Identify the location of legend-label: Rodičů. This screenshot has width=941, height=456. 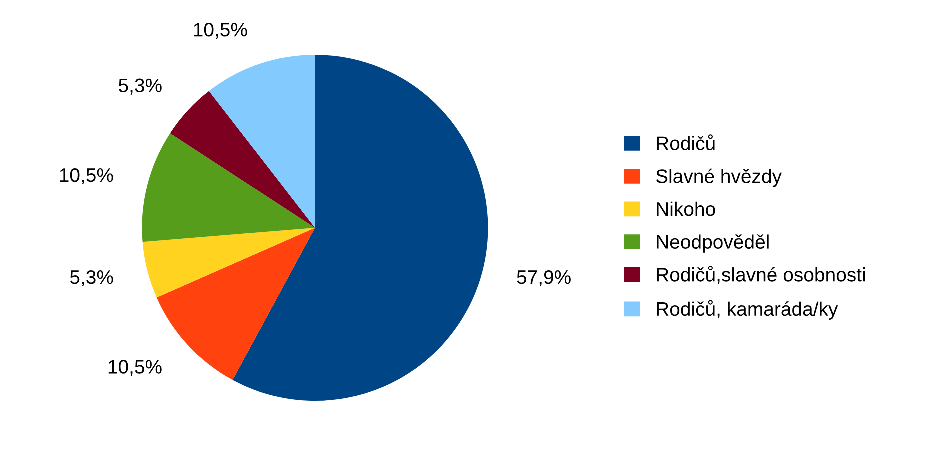
(686, 142).